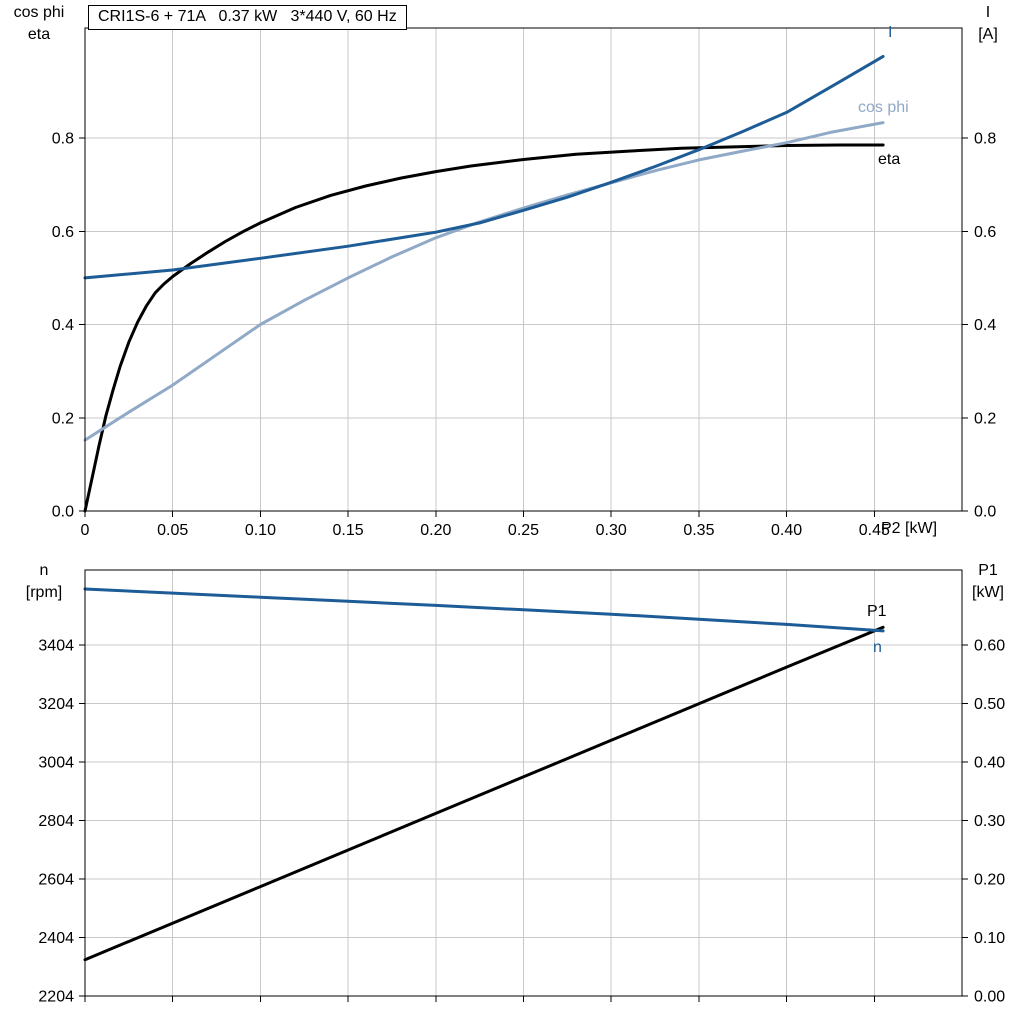 This screenshot has height=1024, width=1024. Describe the element at coordinates (698, 530) in the screenshot. I see `svg-text: 0.35` at that location.